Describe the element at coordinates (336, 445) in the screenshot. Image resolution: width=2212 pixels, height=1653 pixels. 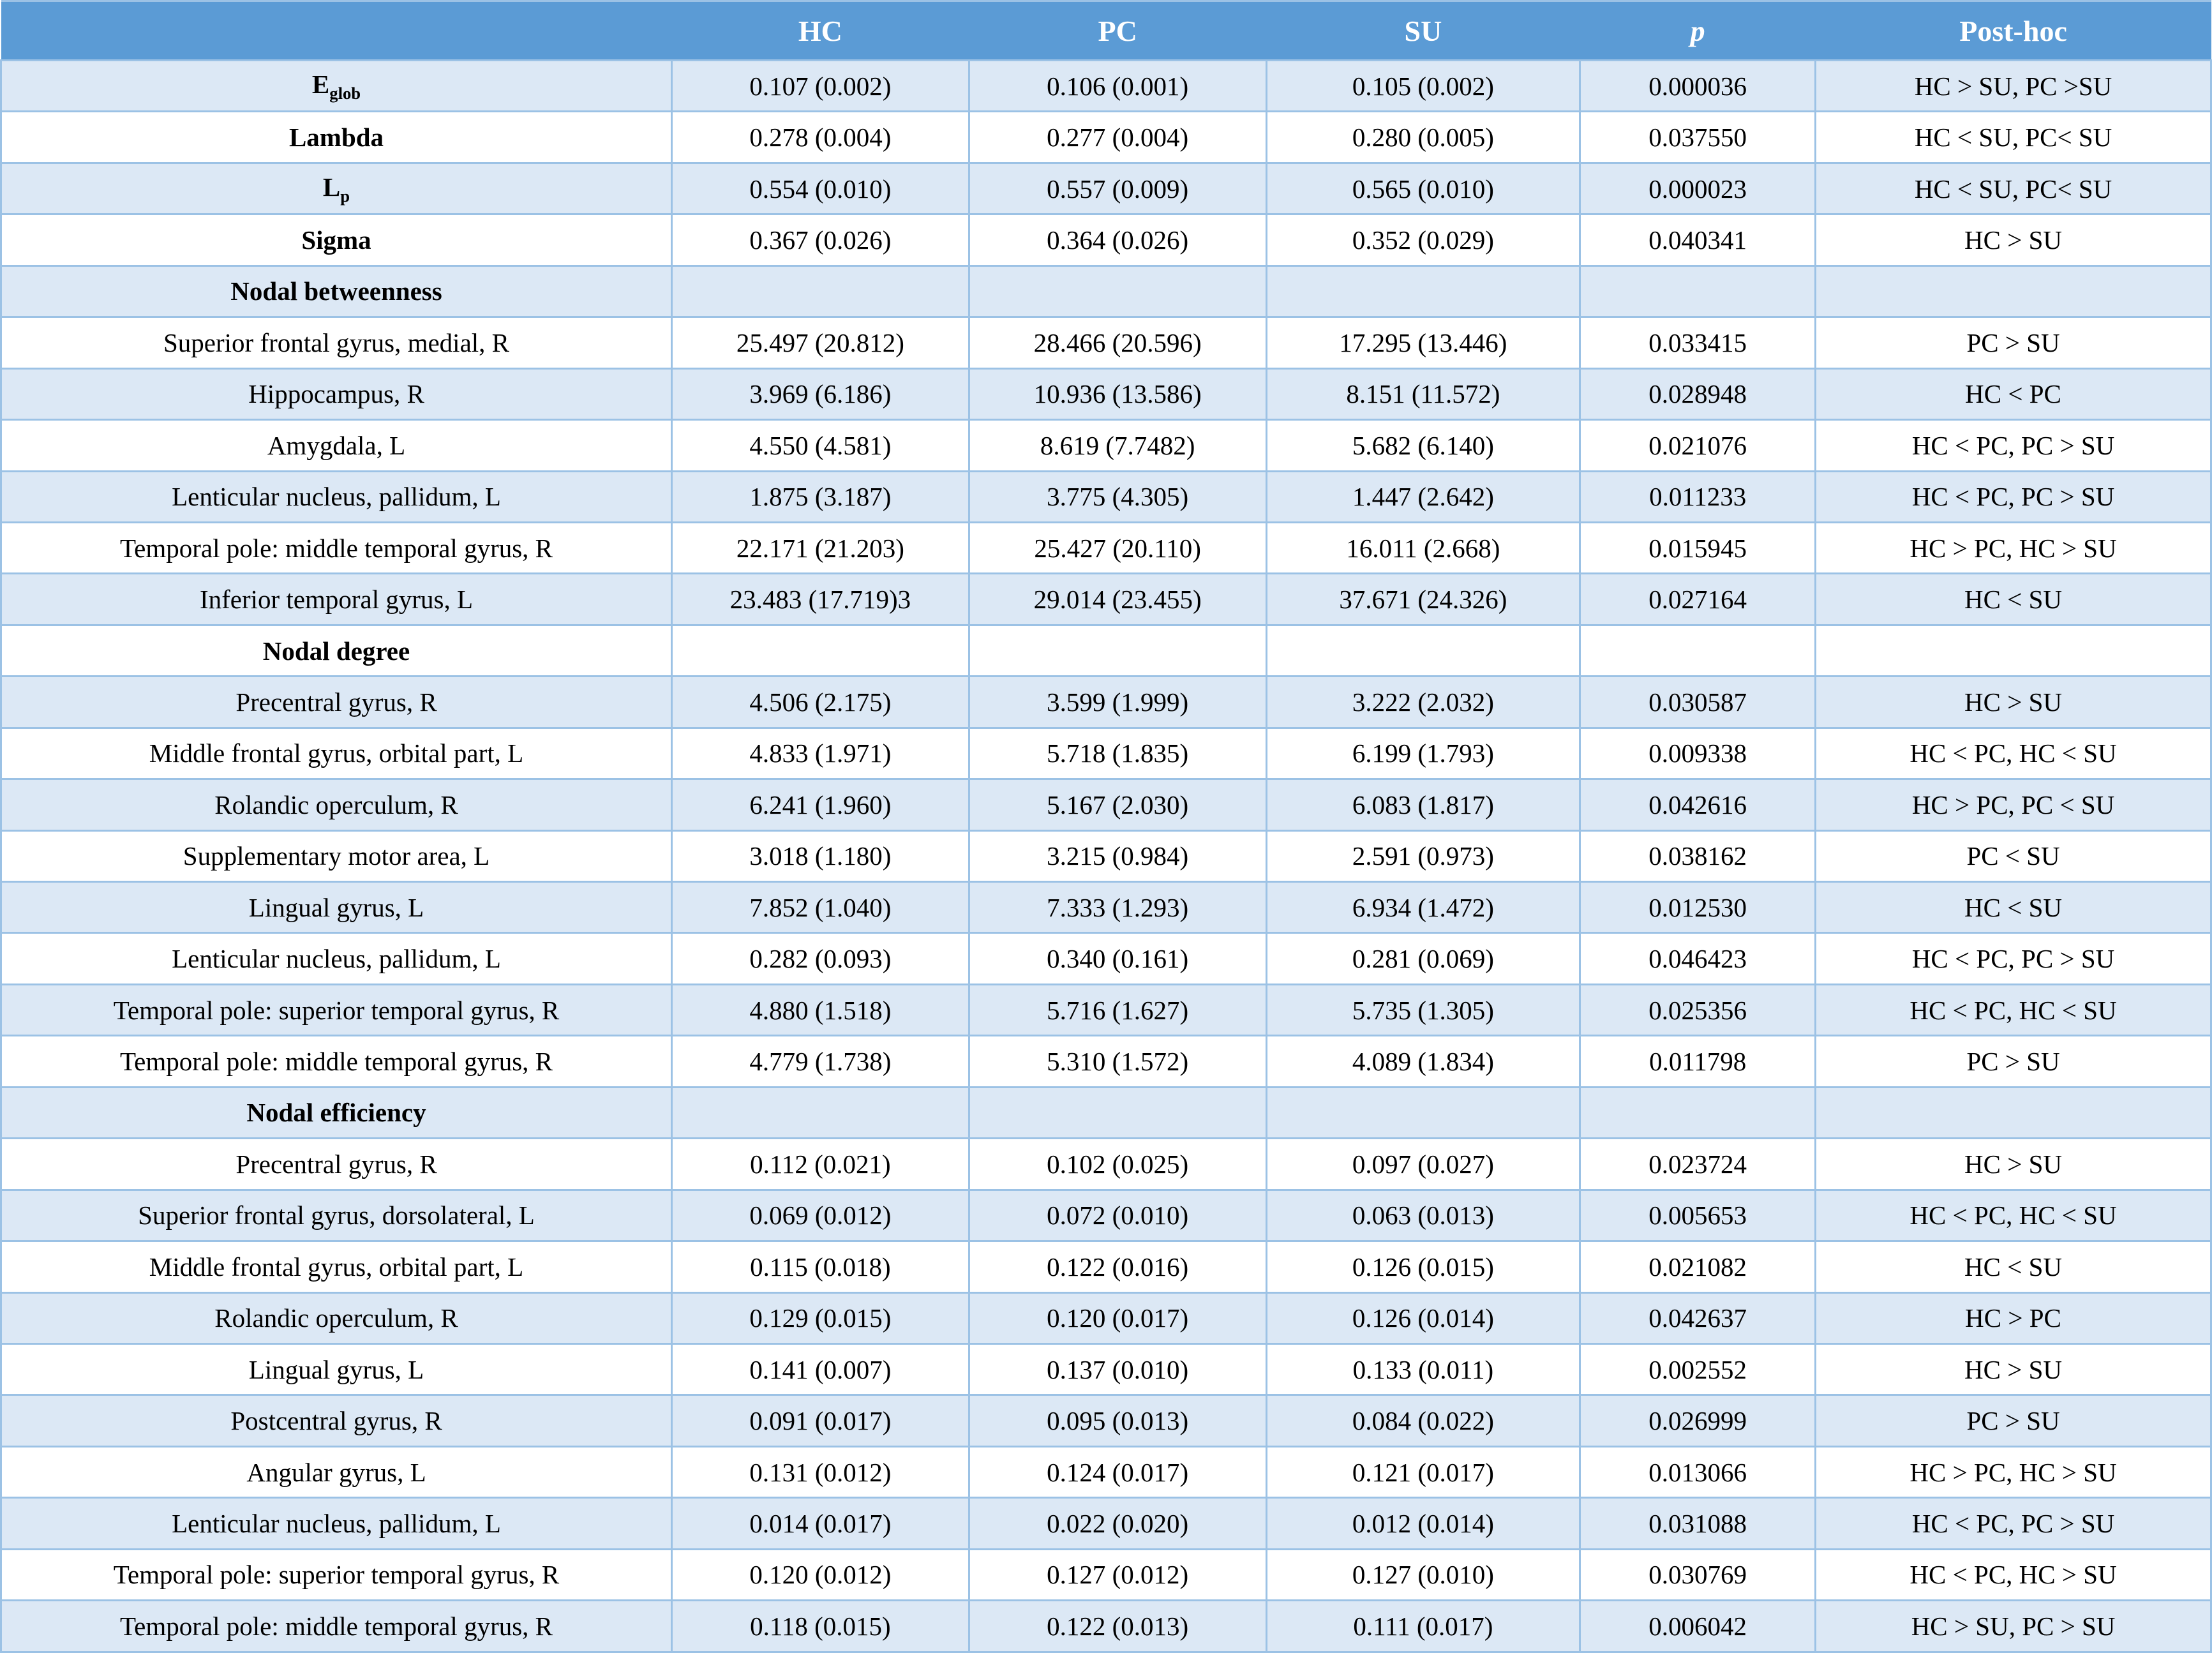
I see `row-label: Amygdala, L` at that location.